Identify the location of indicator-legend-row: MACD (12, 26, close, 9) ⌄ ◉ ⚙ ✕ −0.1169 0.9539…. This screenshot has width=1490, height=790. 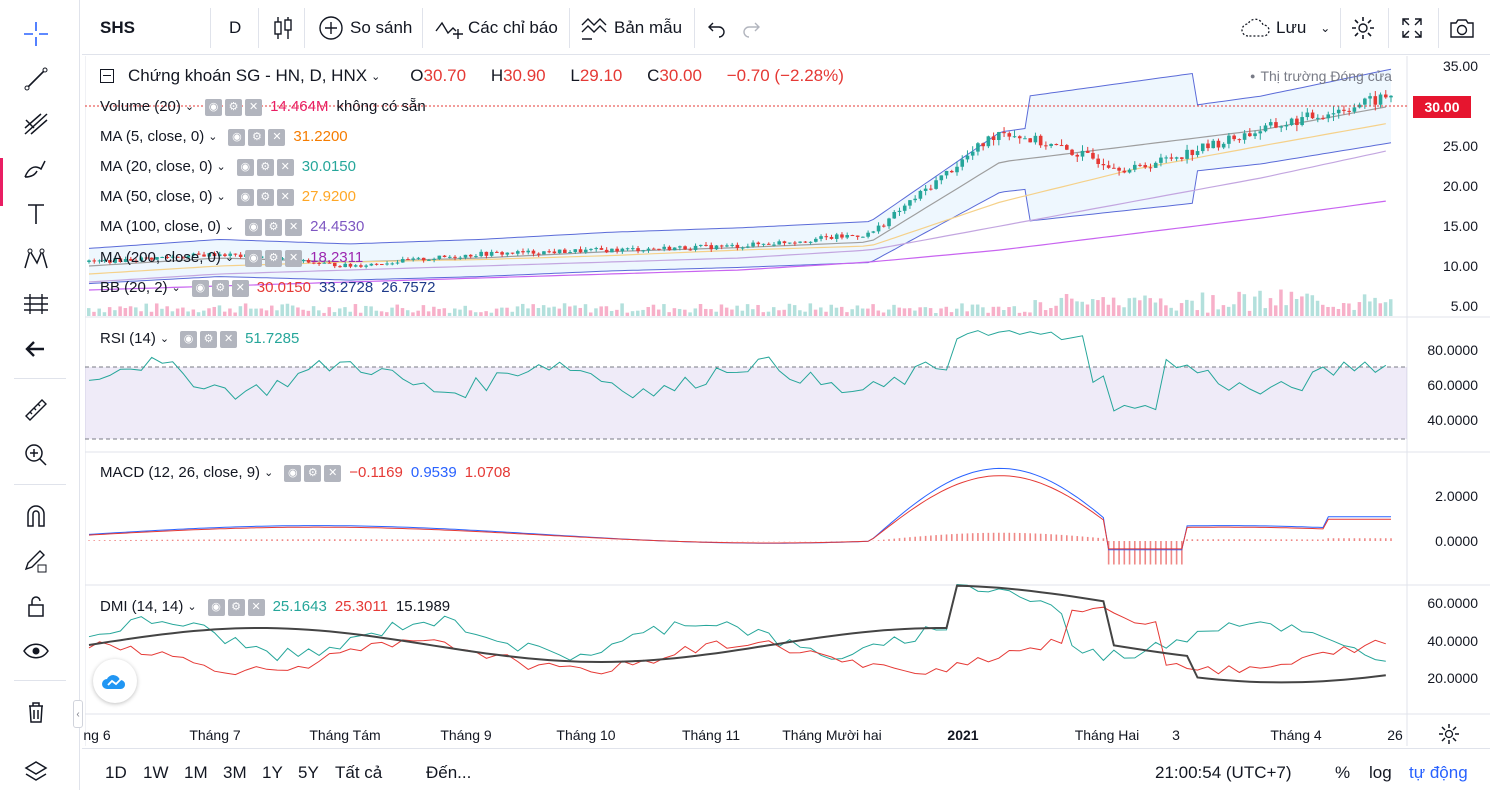
(305, 472).